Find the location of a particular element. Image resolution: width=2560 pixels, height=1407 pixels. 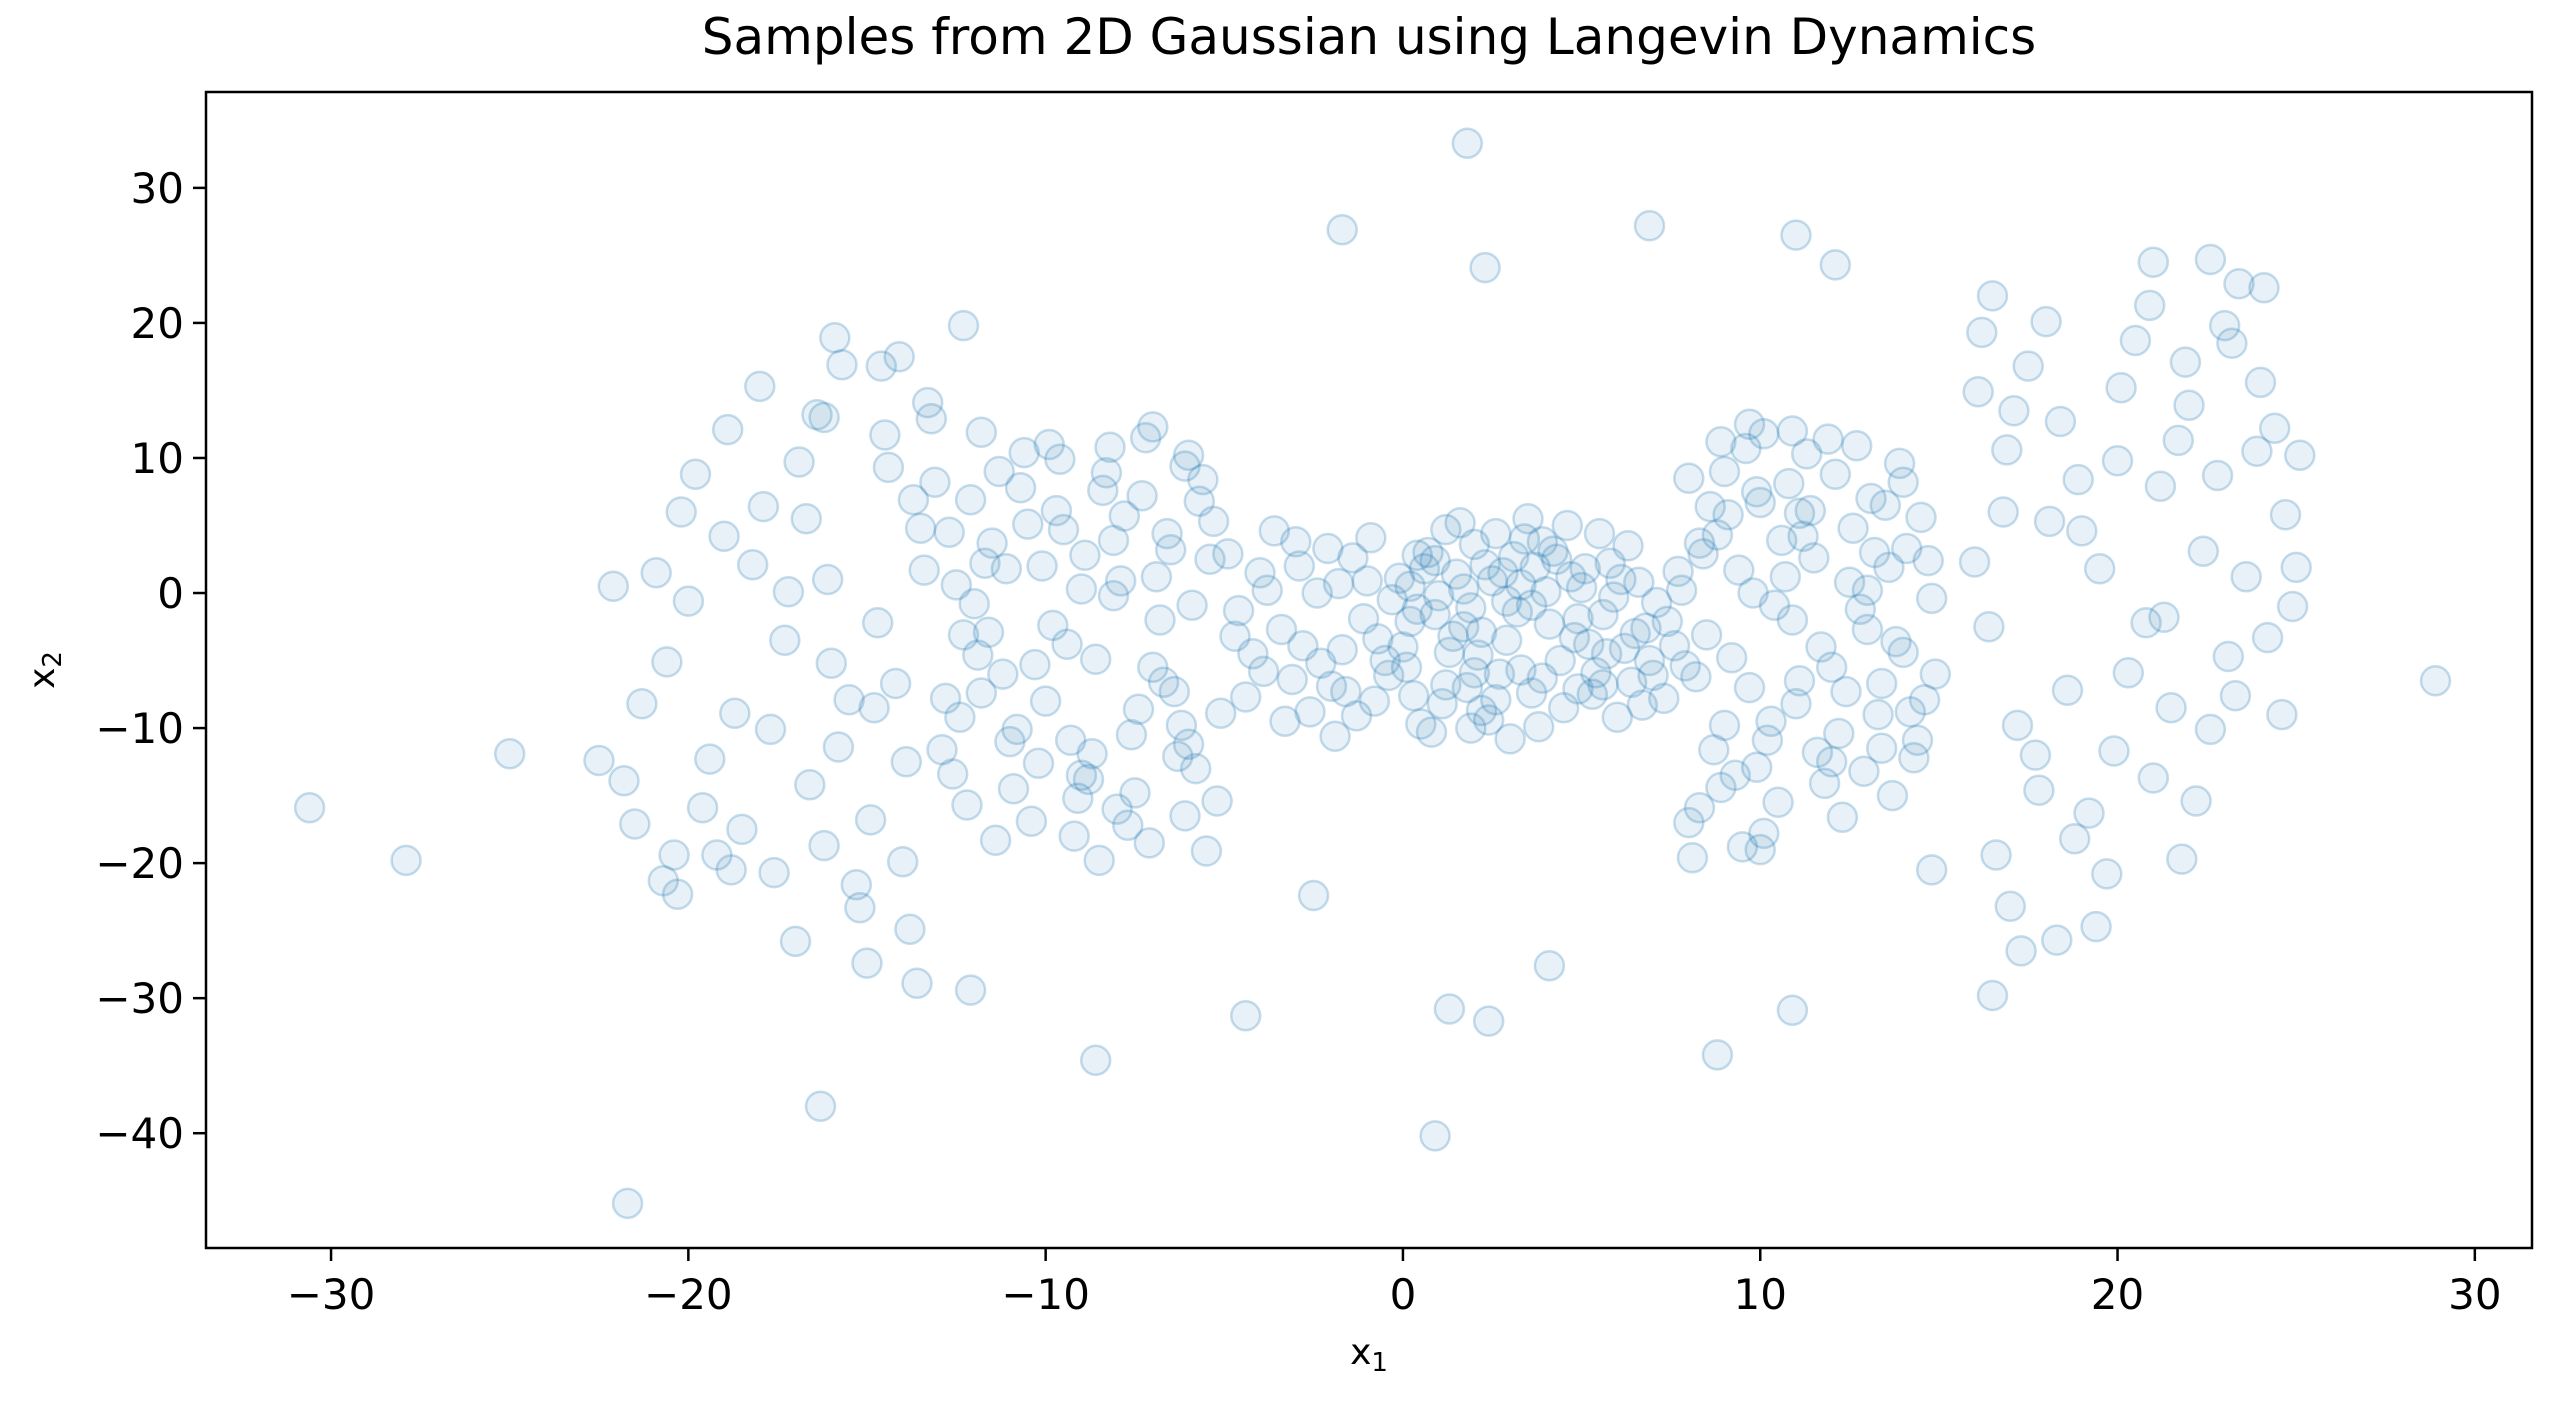

y-tick-label: −10 is located at coordinates (139, 728).